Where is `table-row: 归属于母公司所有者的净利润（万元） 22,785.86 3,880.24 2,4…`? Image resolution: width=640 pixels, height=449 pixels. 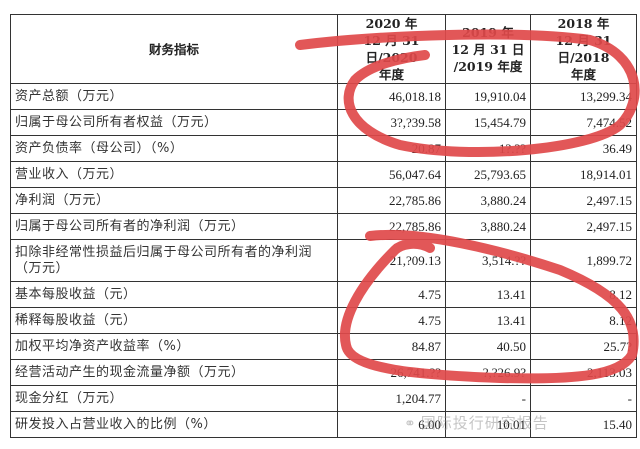
table-row: 归属于母公司所有者的净利润（万元） 22,785.86 3,880.24 2,4… is located at coordinates (323, 226).